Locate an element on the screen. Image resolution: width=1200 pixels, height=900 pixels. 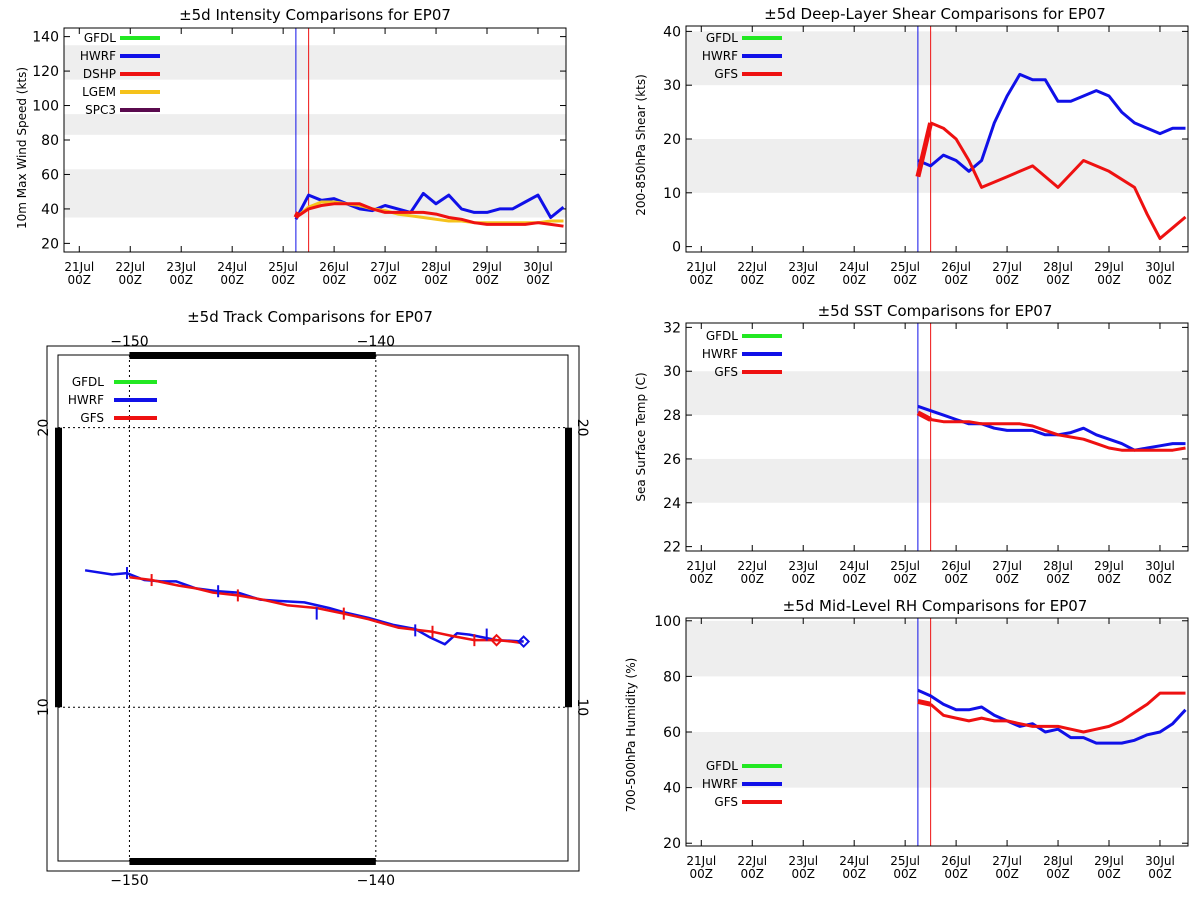
rh-xtick-day: 26Jul is located at coordinates (956, 861).